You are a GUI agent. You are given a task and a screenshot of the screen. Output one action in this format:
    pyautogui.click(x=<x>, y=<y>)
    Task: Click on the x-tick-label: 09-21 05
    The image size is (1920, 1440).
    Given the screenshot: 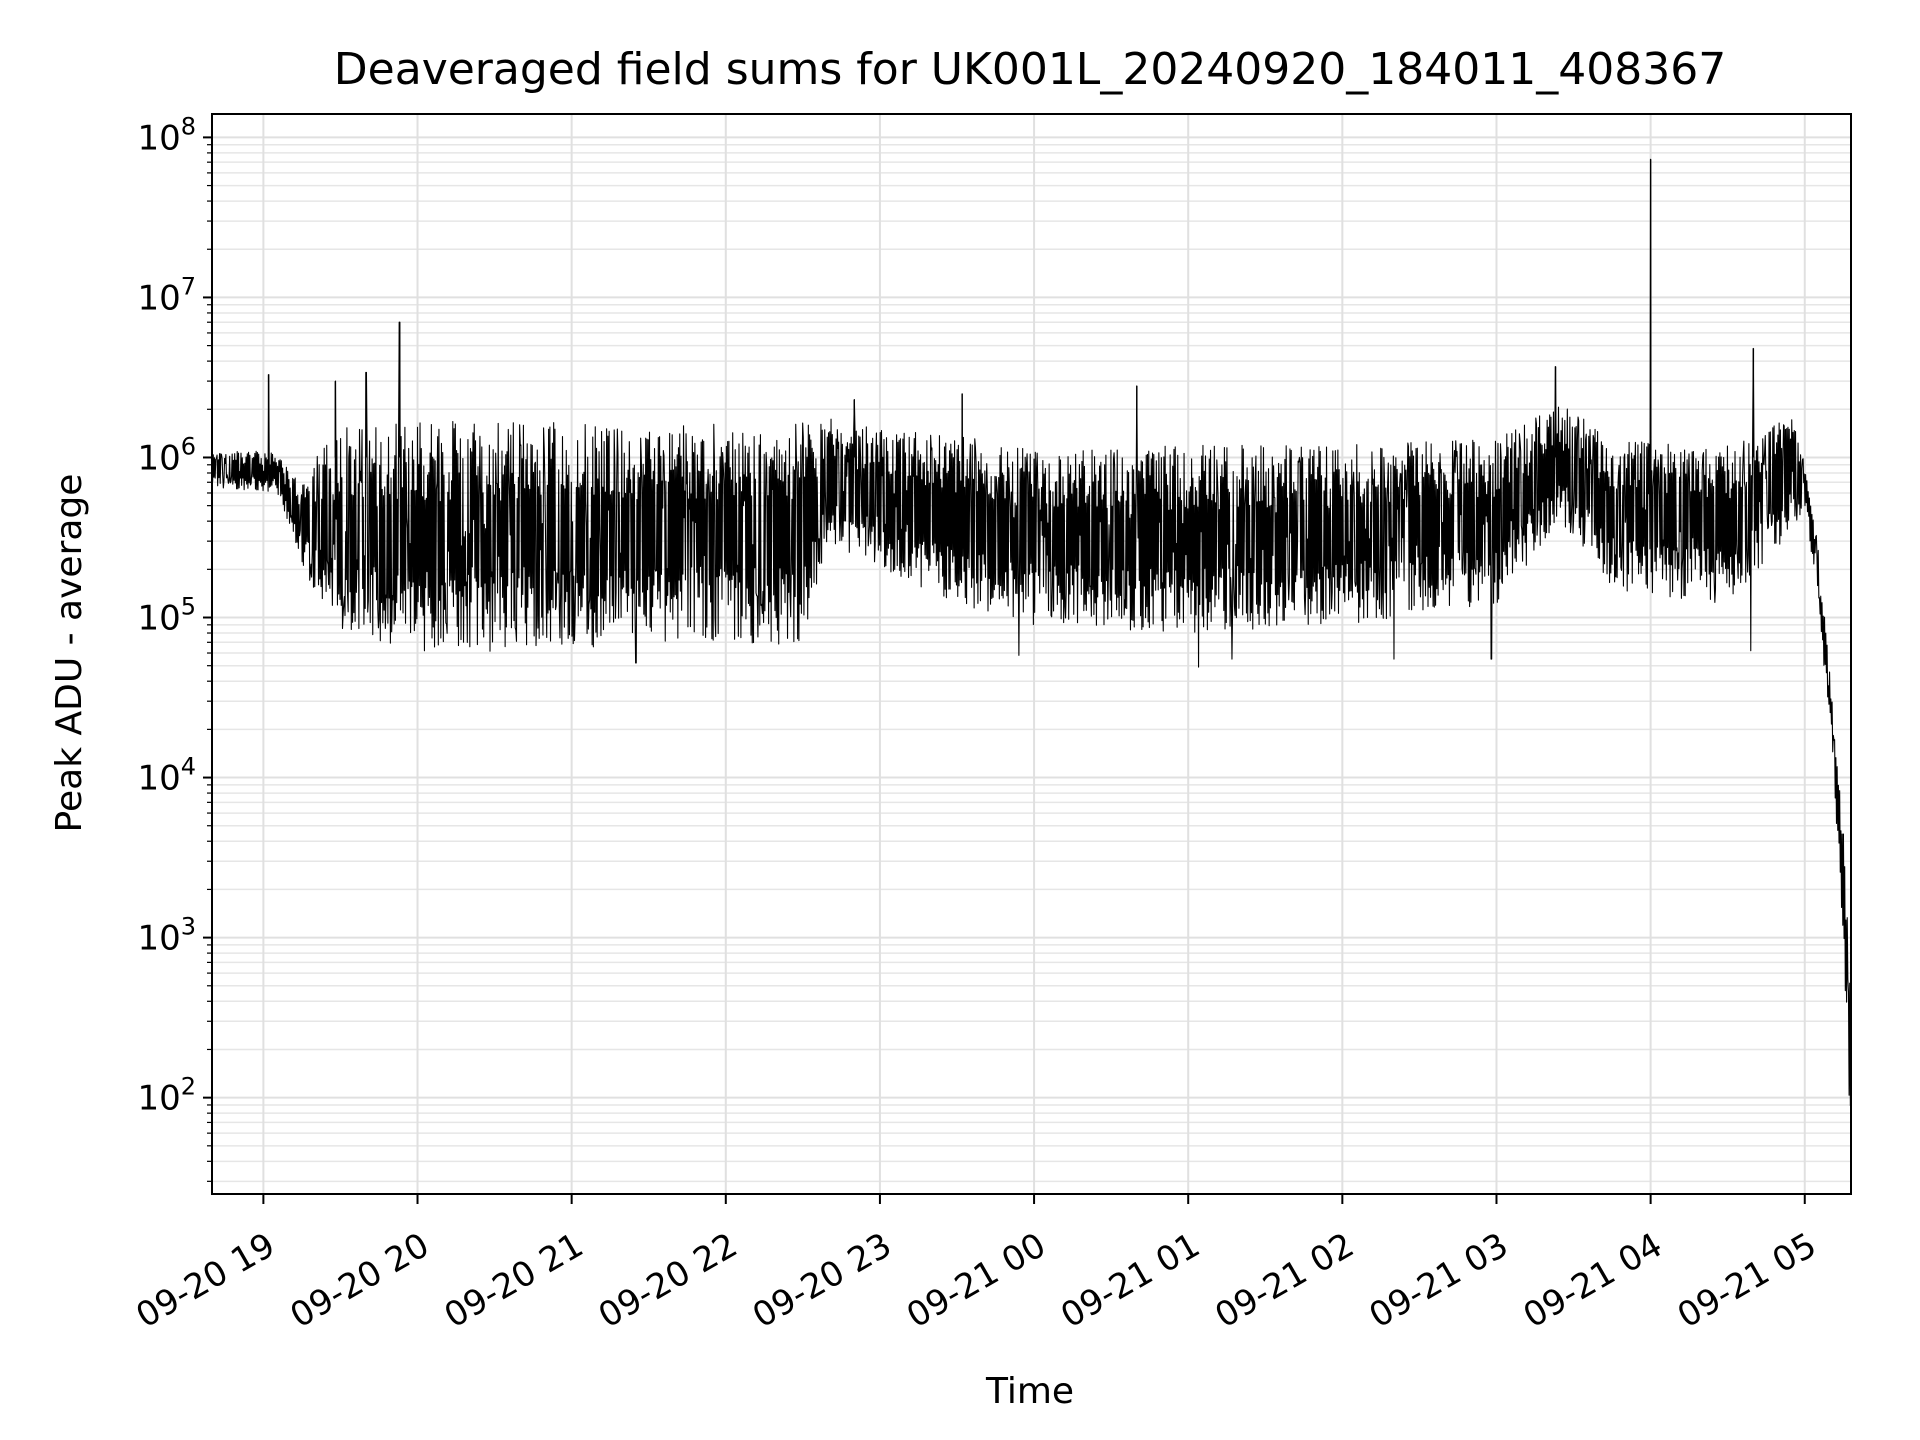 What is the action you would take?
    pyautogui.click(x=1747, y=1280)
    